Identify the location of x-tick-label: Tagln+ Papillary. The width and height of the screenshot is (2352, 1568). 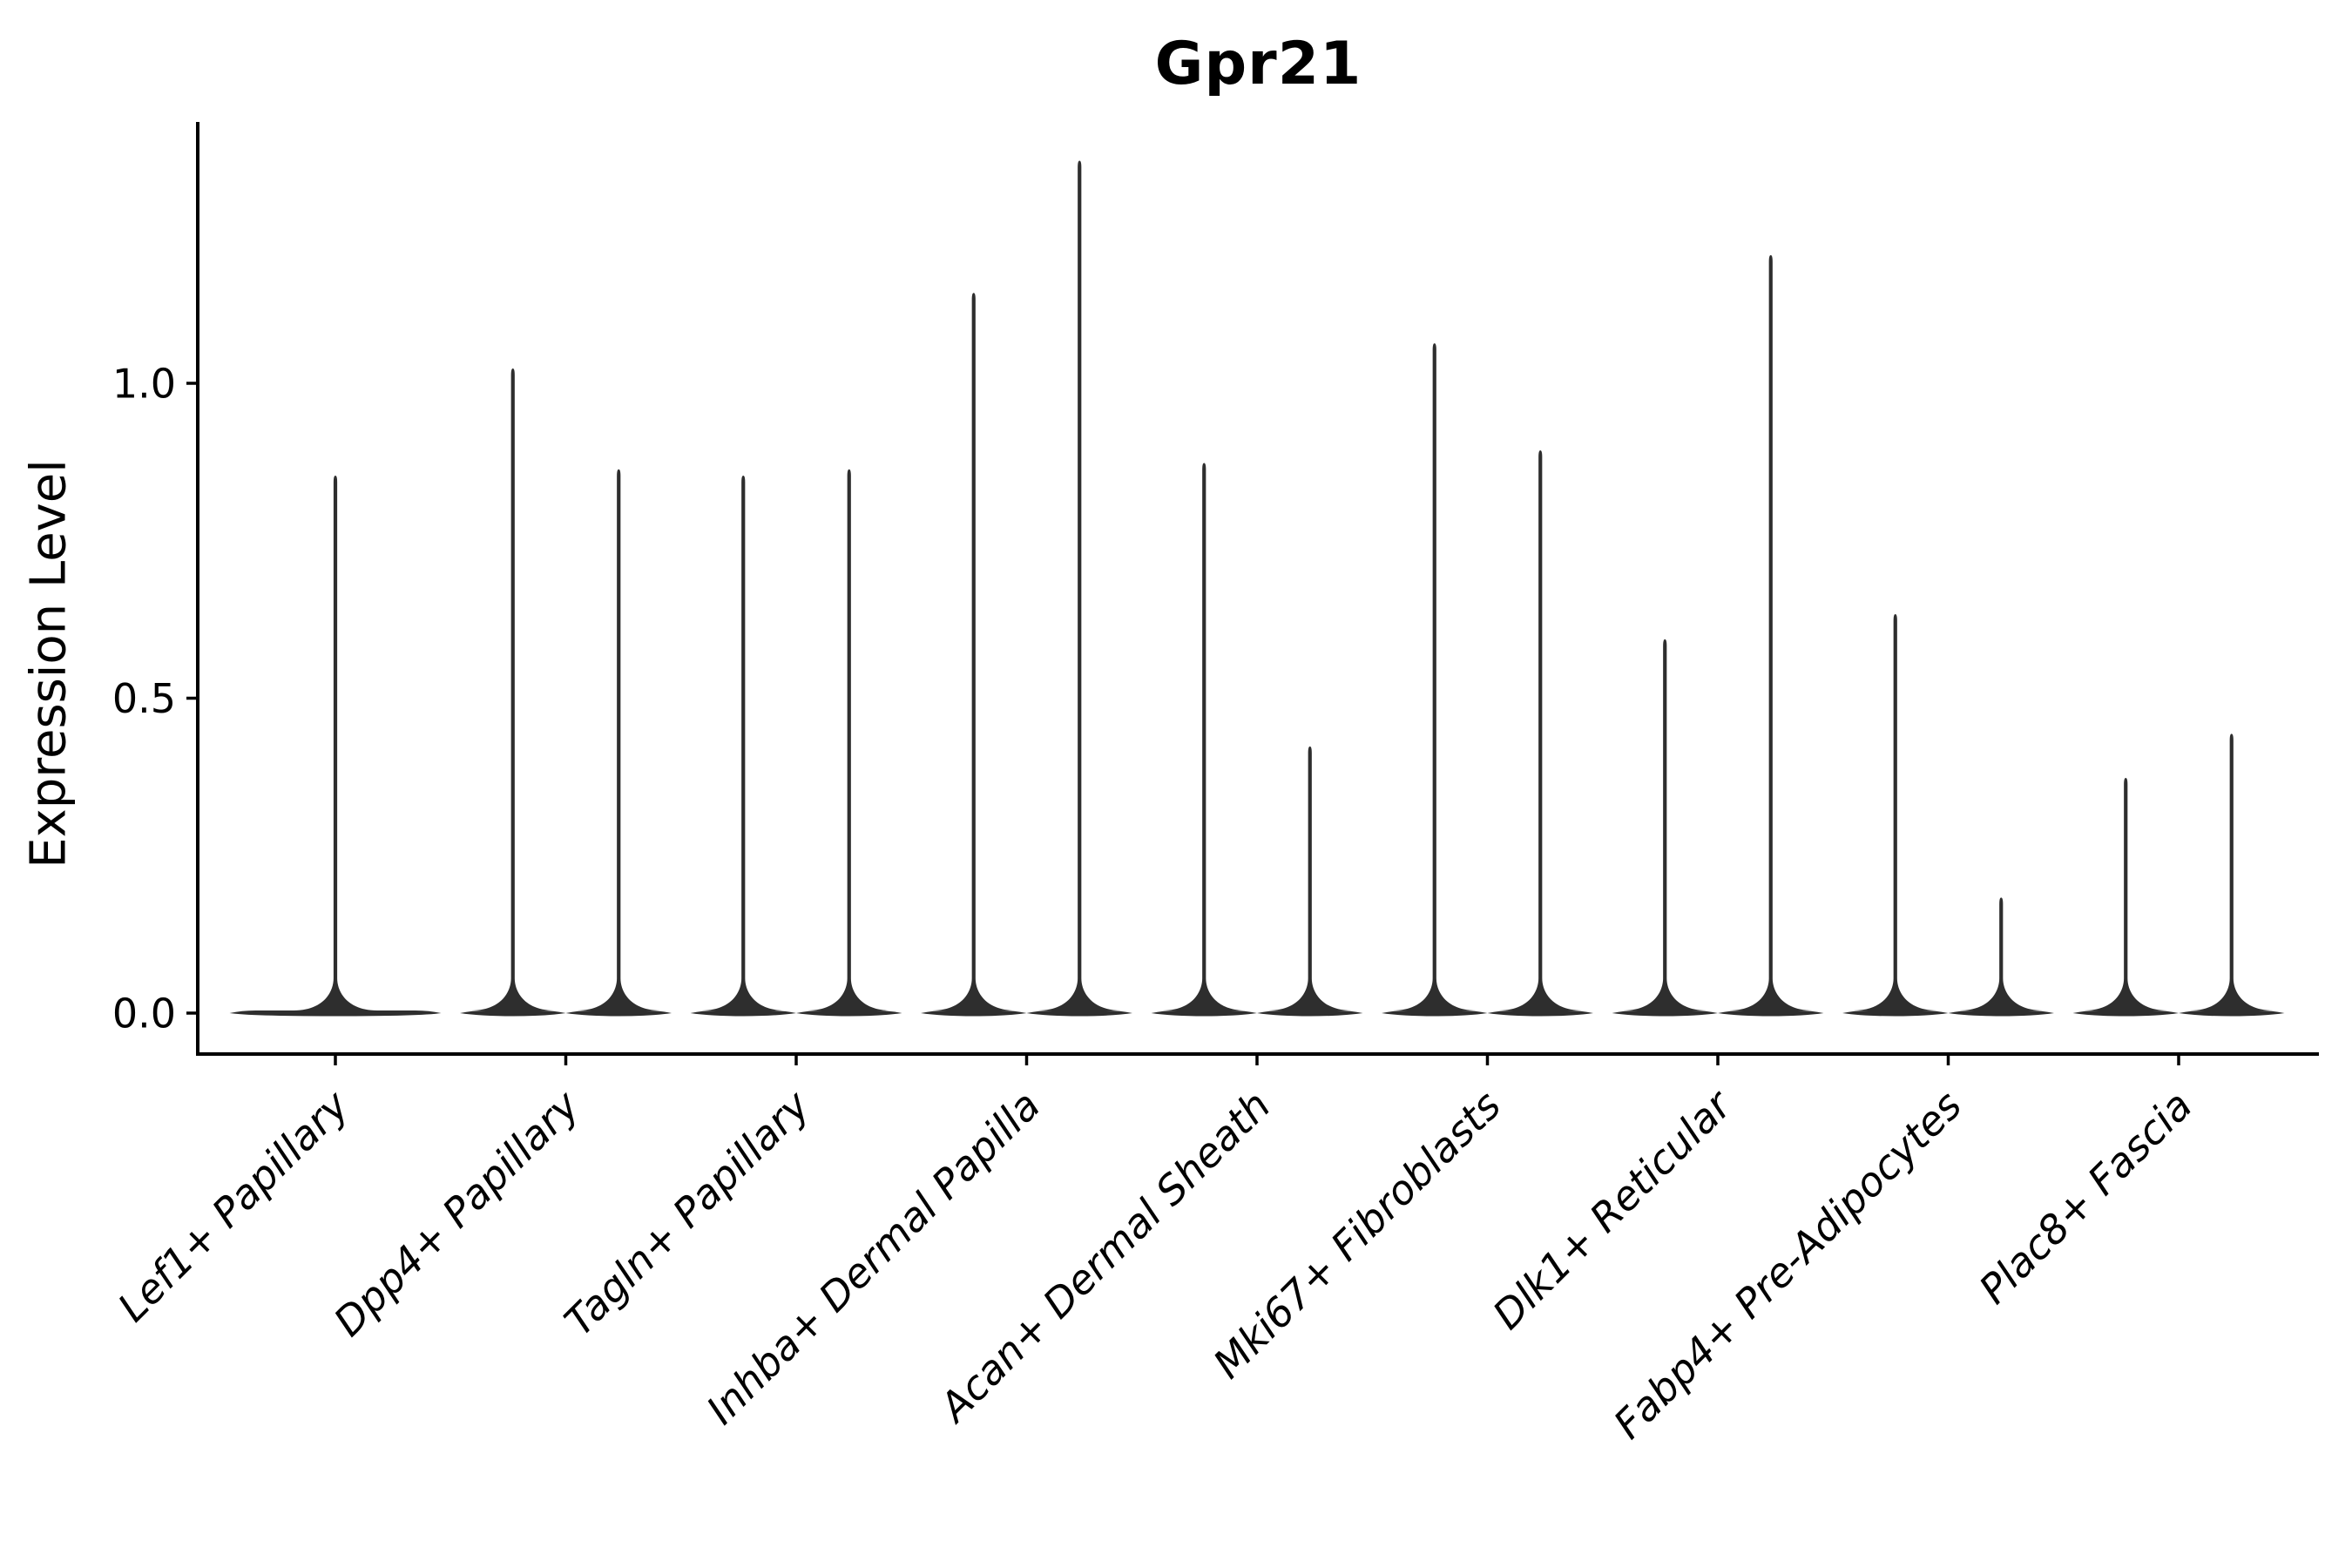
(687, 1213).